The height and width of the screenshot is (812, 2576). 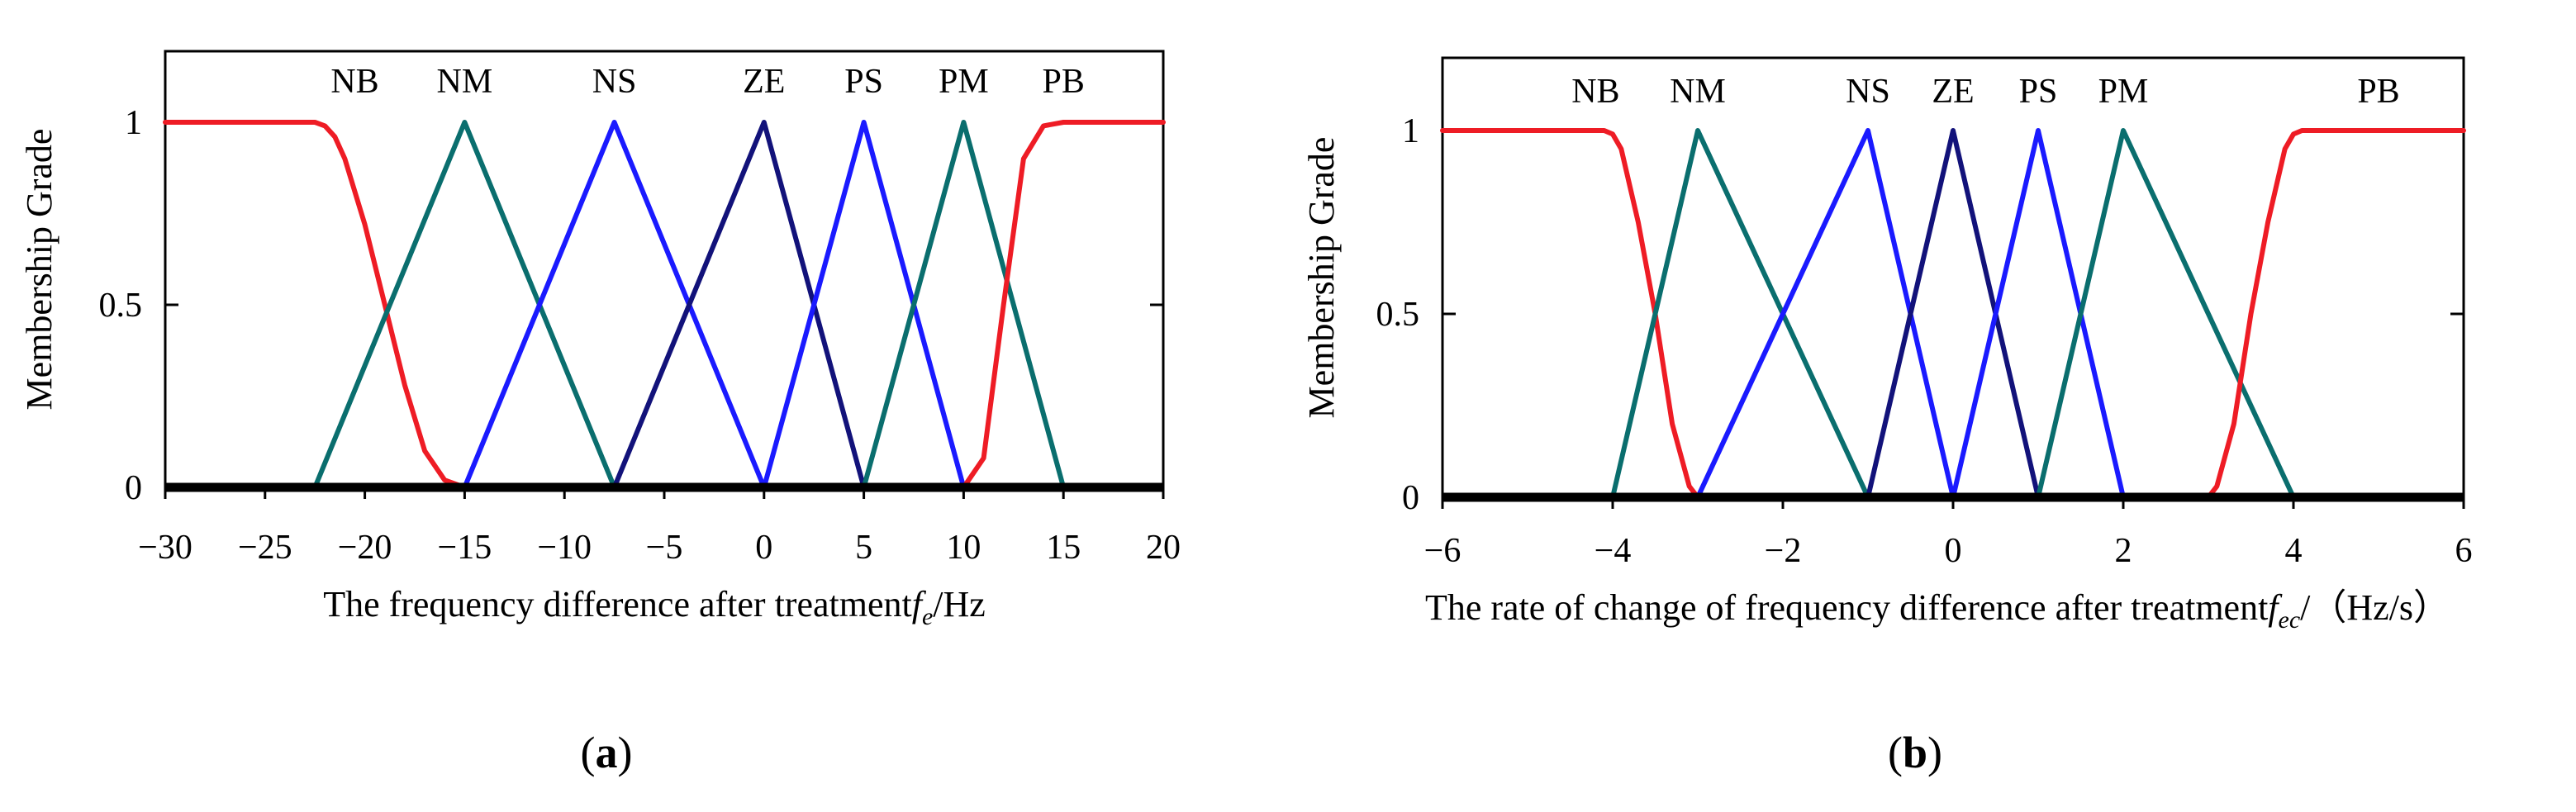 What do you see at coordinates (365, 548) in the screenshot?
I see `x-tick-label: −20` at bounding box center [365, 548].